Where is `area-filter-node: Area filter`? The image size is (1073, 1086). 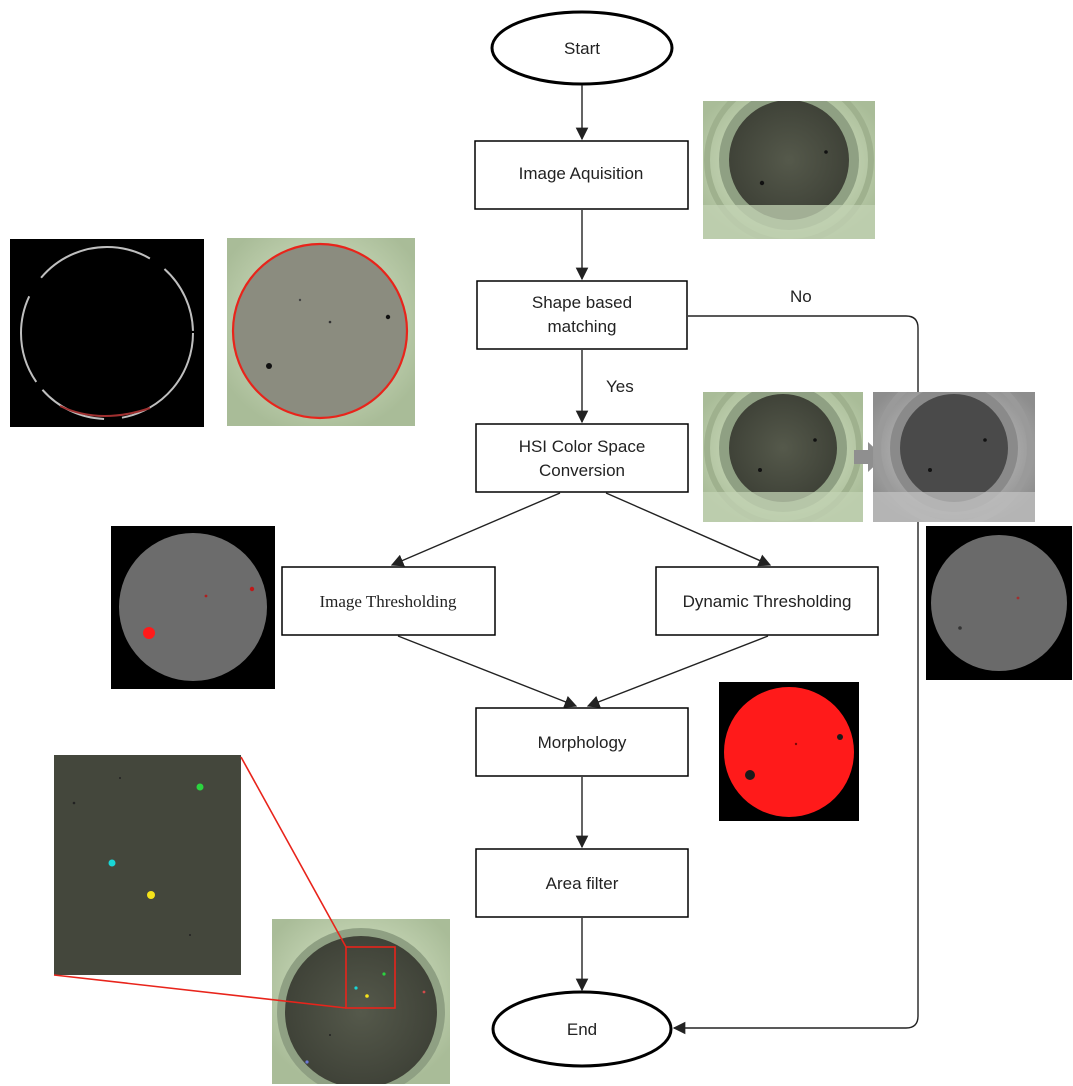
area-filter-node: Area filter is located at coordinates (582, 883).